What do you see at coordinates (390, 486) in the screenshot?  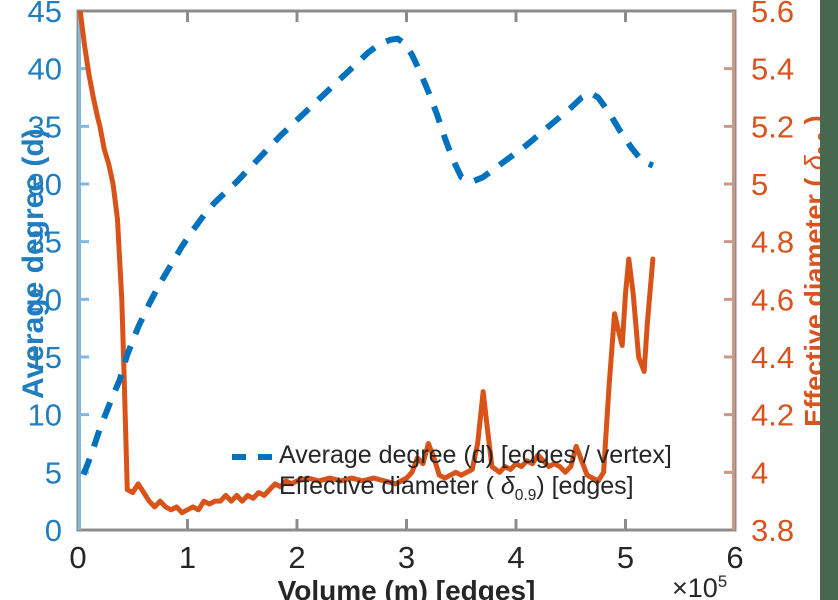 I see `legend-label-pre: Effective diameter (` at bounding box center [390, 486].